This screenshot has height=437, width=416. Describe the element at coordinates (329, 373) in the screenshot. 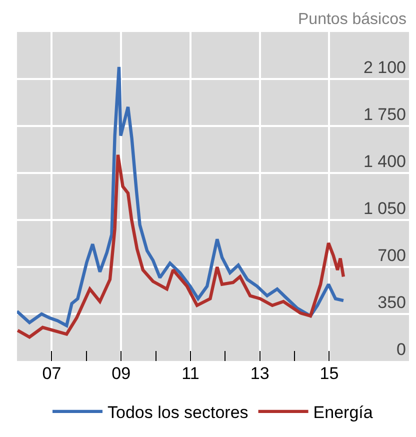

I see `x-tick-label: 15` at that location.